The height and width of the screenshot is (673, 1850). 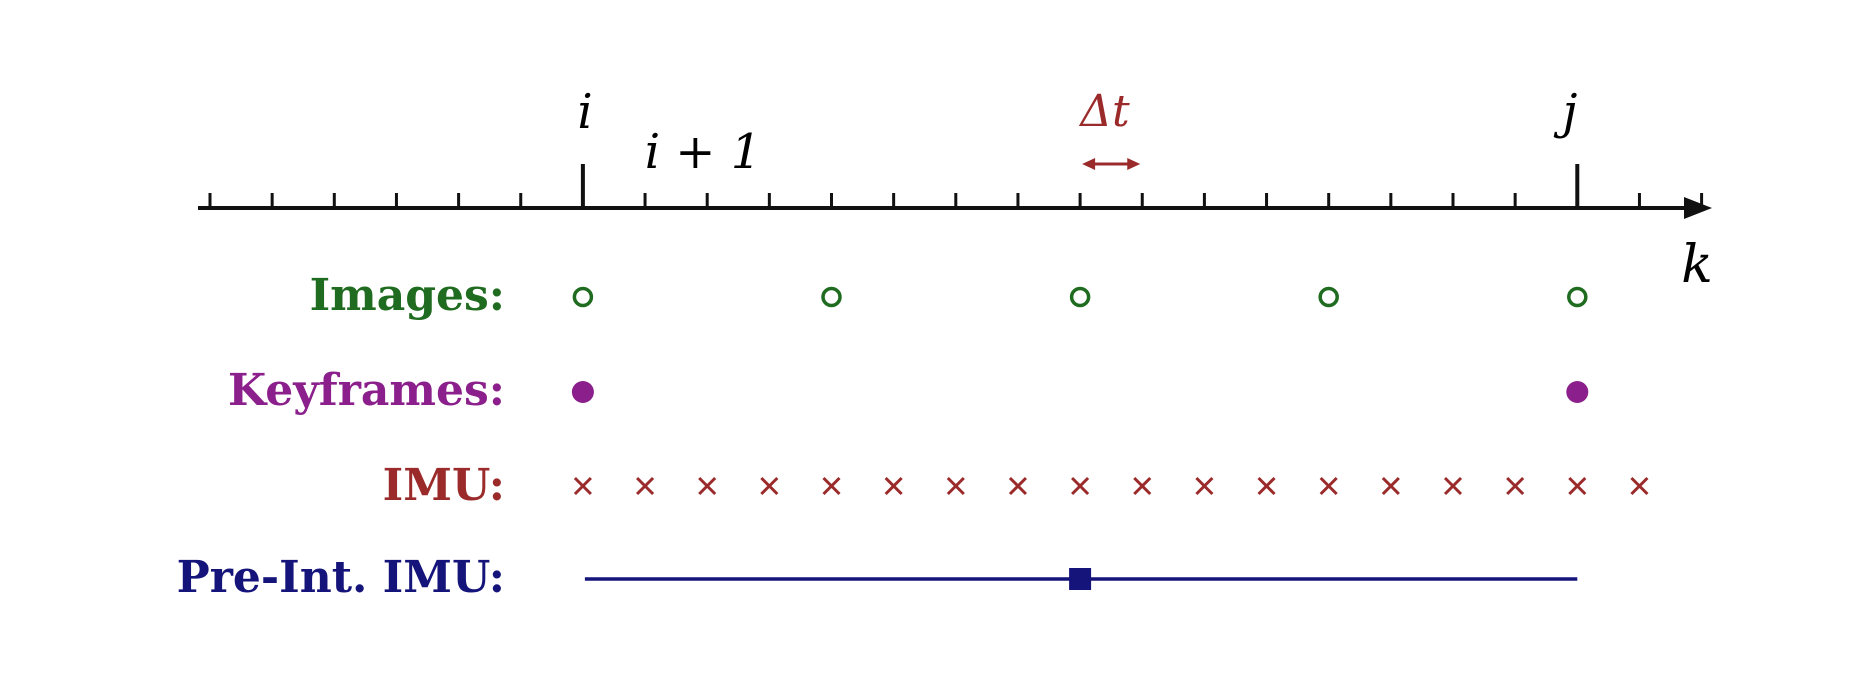 I want to click on delta-t-arrow-icon, so click(x=1111, y=164).